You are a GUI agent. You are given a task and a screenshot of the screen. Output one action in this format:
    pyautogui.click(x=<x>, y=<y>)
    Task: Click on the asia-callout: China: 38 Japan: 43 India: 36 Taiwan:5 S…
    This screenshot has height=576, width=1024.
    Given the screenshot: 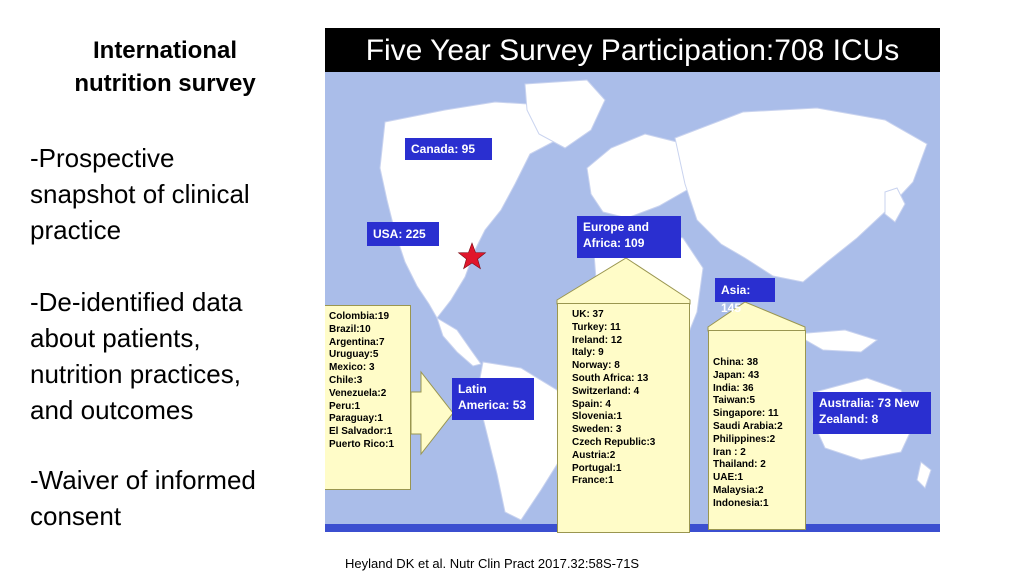 What is the action you would take?
    pyautogui.click(x=757, y=430)
    